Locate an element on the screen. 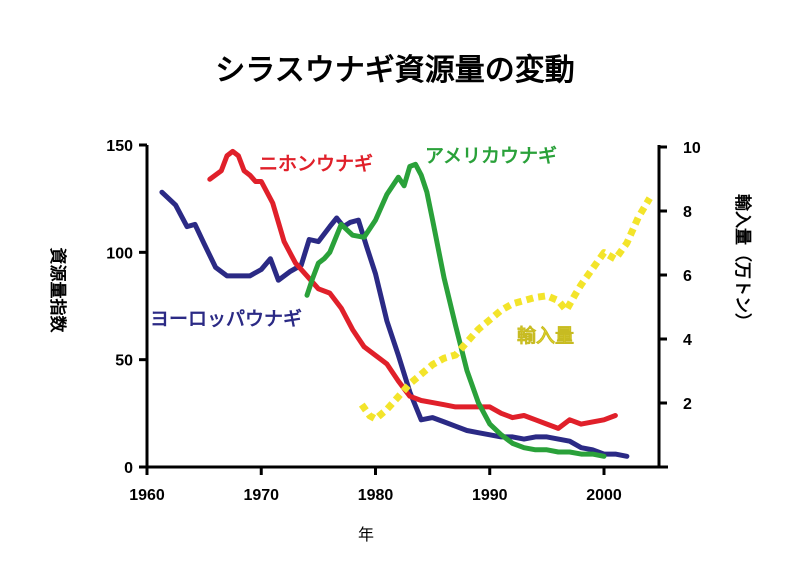  y-left-tick-label: 0 is located at coordinates (128, 468).